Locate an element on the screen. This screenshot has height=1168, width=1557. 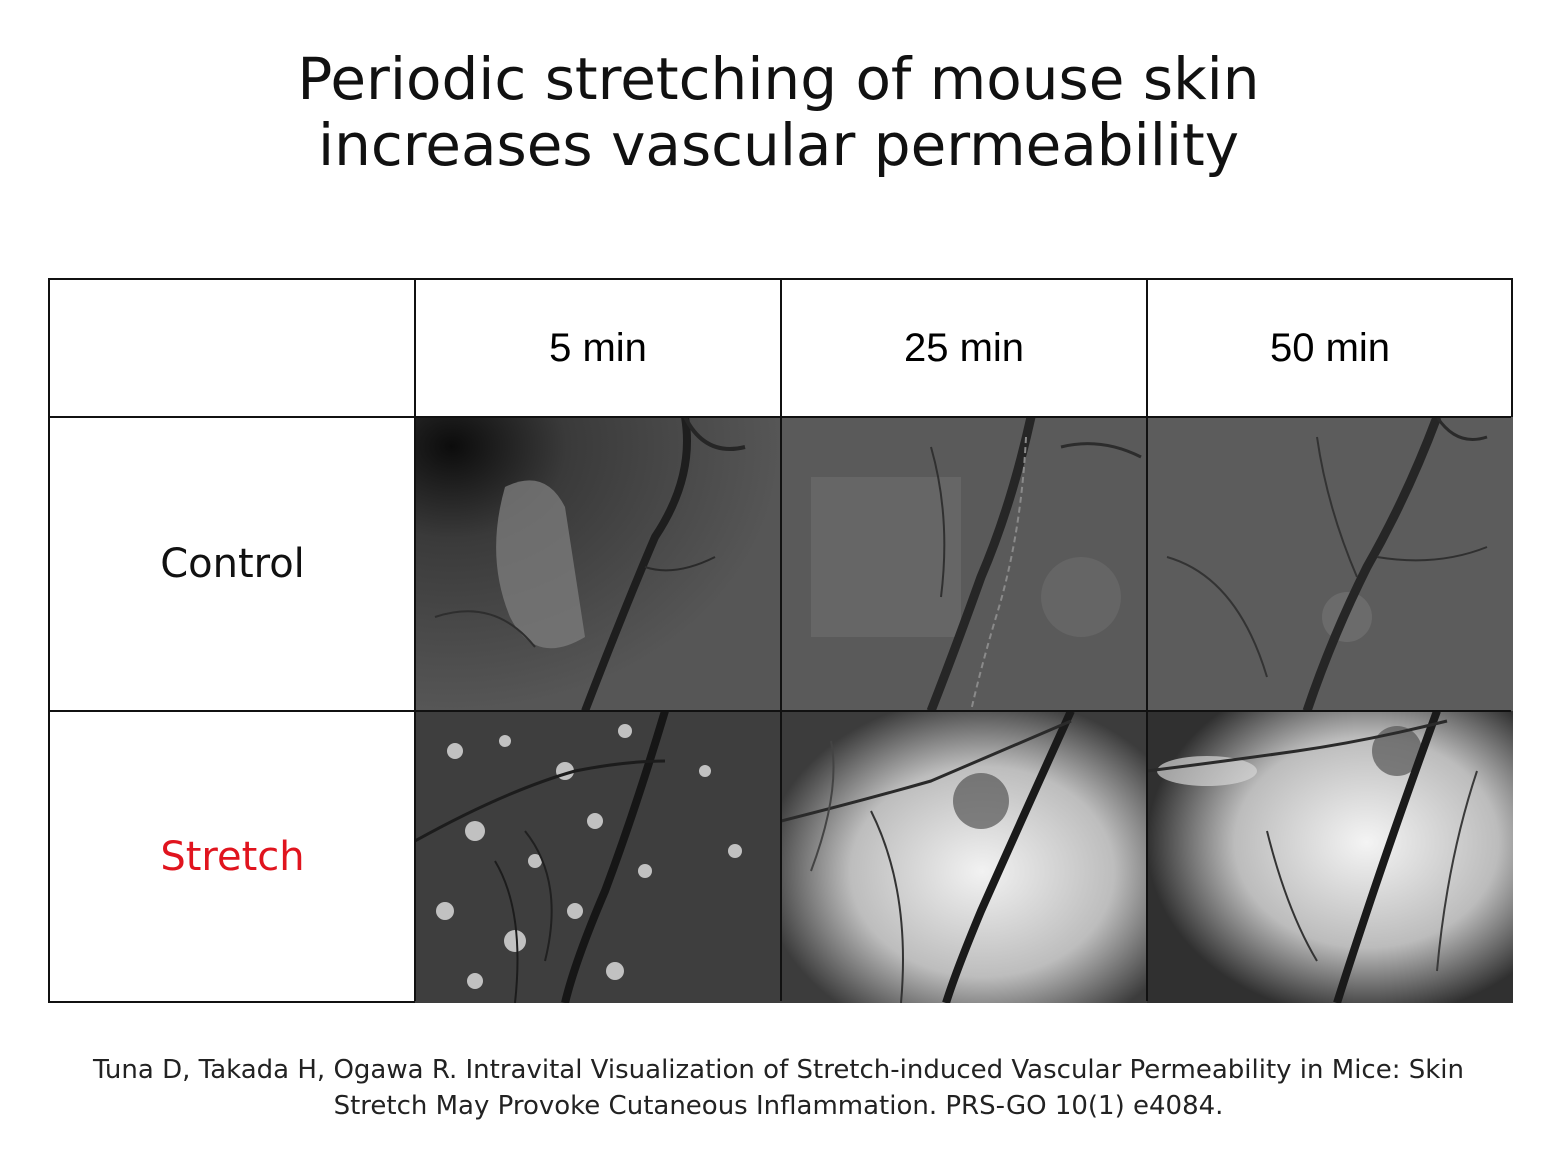
column-header-5min-label: 5 min is located at coordinates (598, 348).